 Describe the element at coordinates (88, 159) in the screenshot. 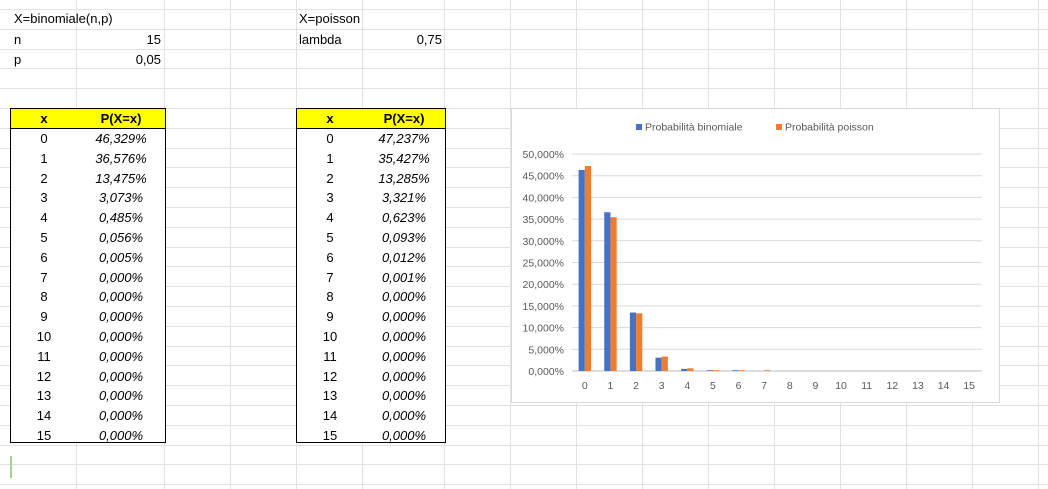

I see `table-row: 1 36,576%` at that location.